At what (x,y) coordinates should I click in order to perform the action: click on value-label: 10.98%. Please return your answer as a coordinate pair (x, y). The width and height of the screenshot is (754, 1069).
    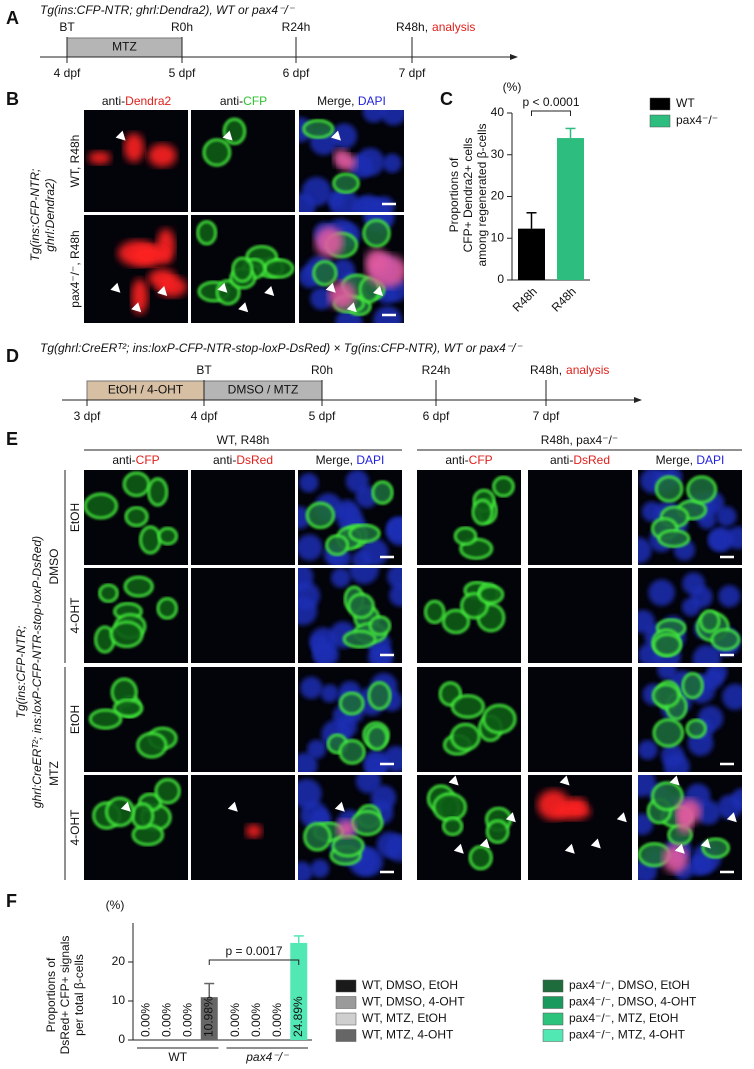
    Looking at the image, I should click on (208, 1016).